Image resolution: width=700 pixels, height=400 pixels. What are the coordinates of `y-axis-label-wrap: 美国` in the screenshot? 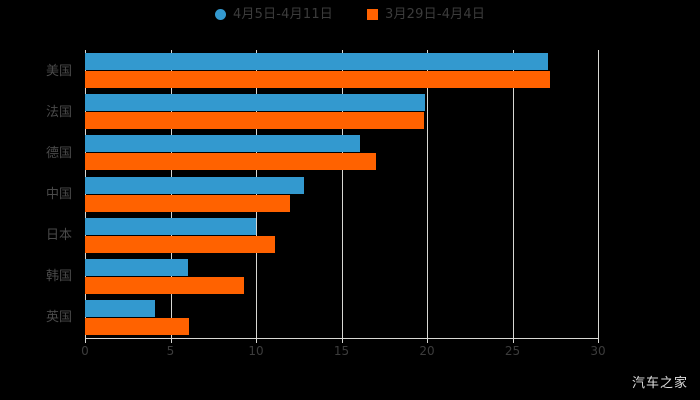 It's located at (36, 71).